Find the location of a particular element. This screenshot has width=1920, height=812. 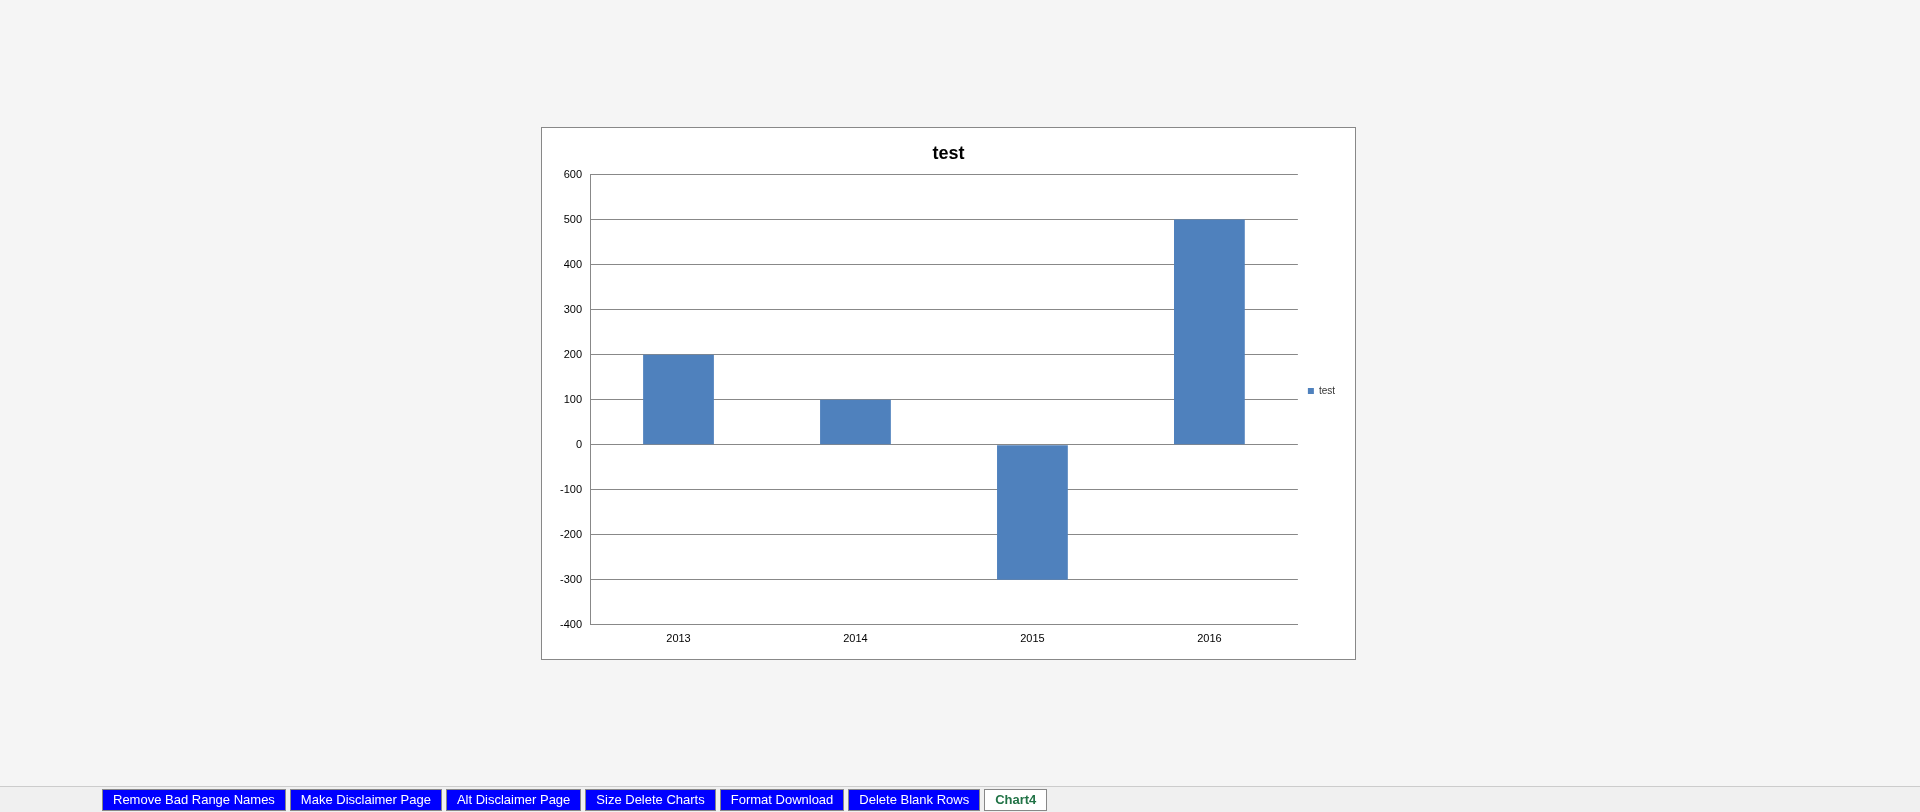

caption: Chart4 is located at coordinates (1016, 800).